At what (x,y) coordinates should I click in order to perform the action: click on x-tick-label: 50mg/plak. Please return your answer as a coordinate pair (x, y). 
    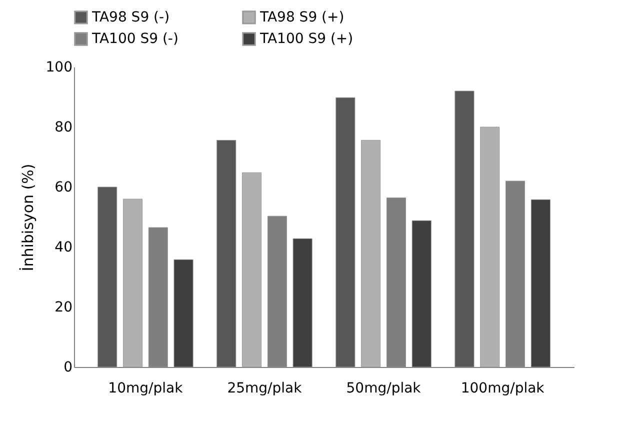
    Looking at the image, I should click on (384, 388).